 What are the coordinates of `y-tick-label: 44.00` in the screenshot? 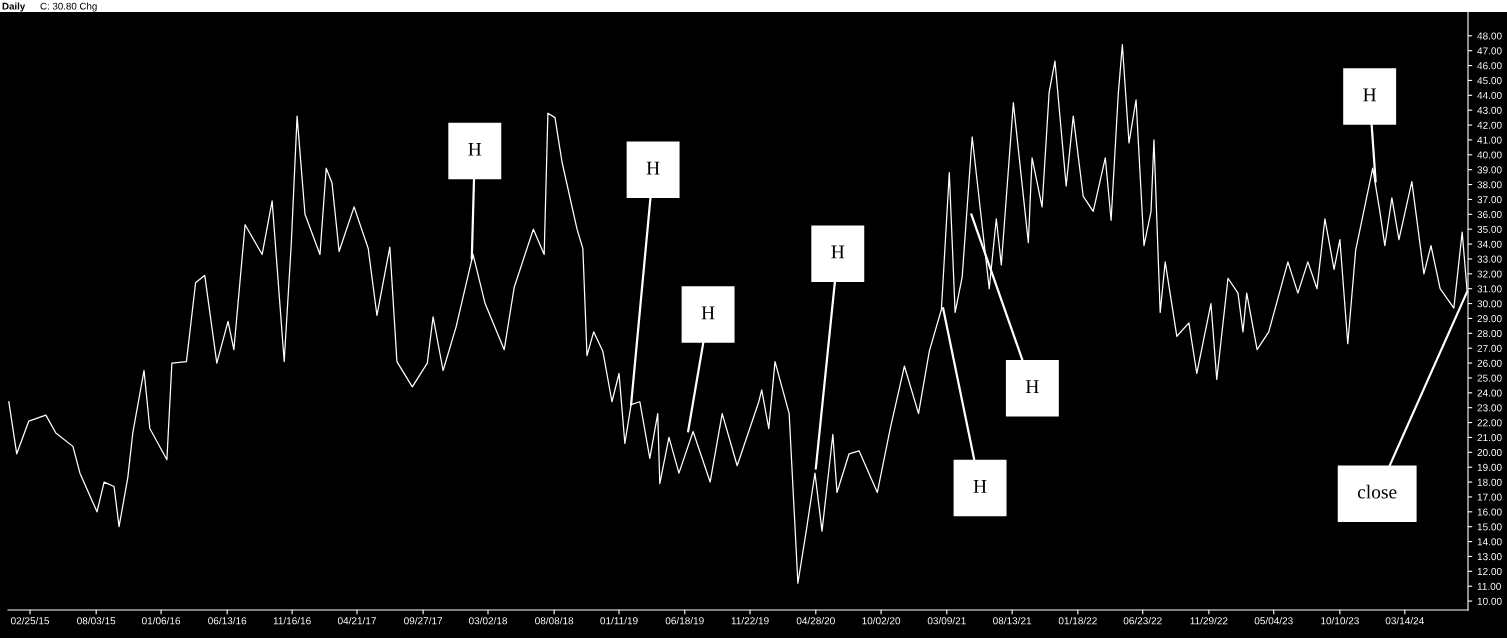 It's located at (1489, 95).